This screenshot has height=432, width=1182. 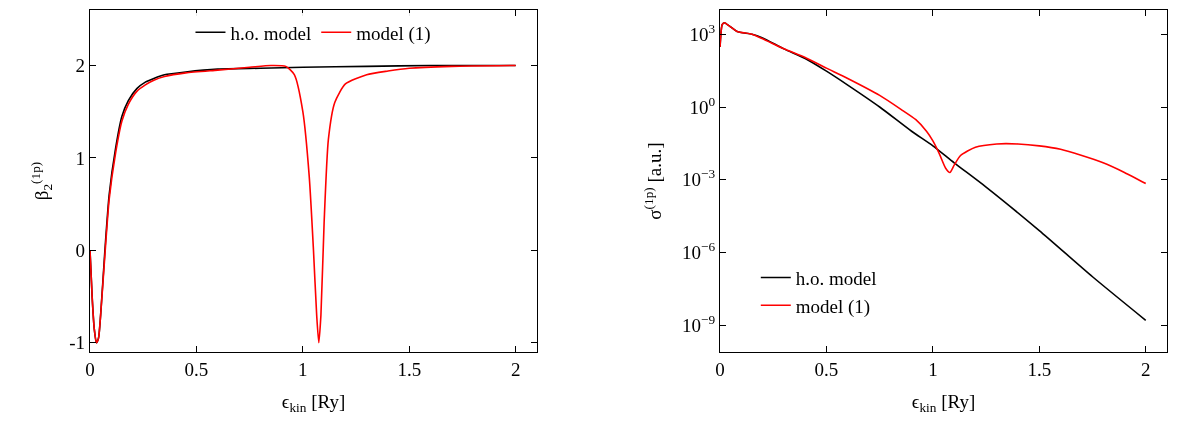 I want to click on y-tick-label: 10$^{−6}$, so click(x=698, y=251).